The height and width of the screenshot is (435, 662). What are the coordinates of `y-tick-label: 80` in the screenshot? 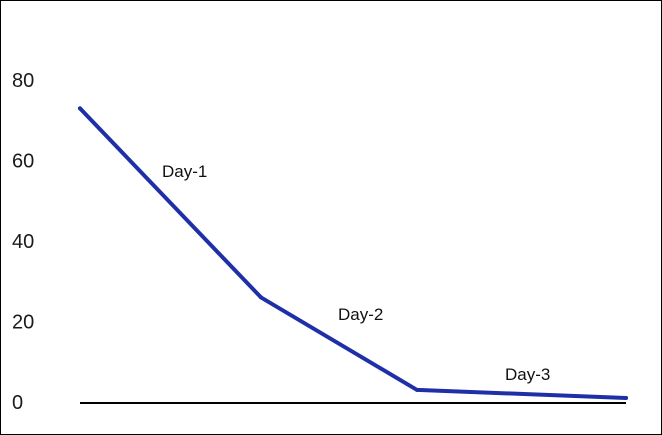 It's located at (23, 81).